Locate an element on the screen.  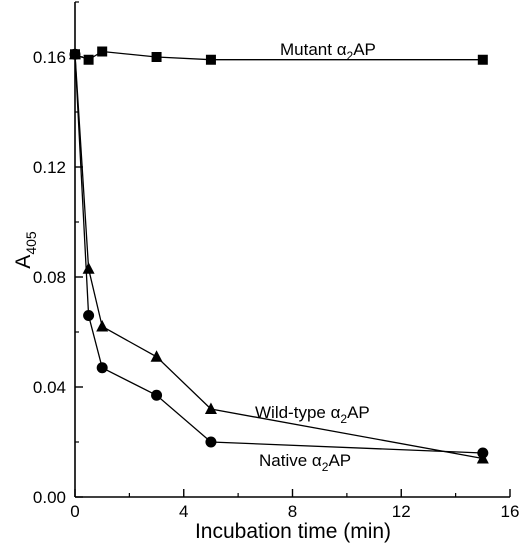
series-label-circle: Native α2AP is located at coordinates (305, 462).